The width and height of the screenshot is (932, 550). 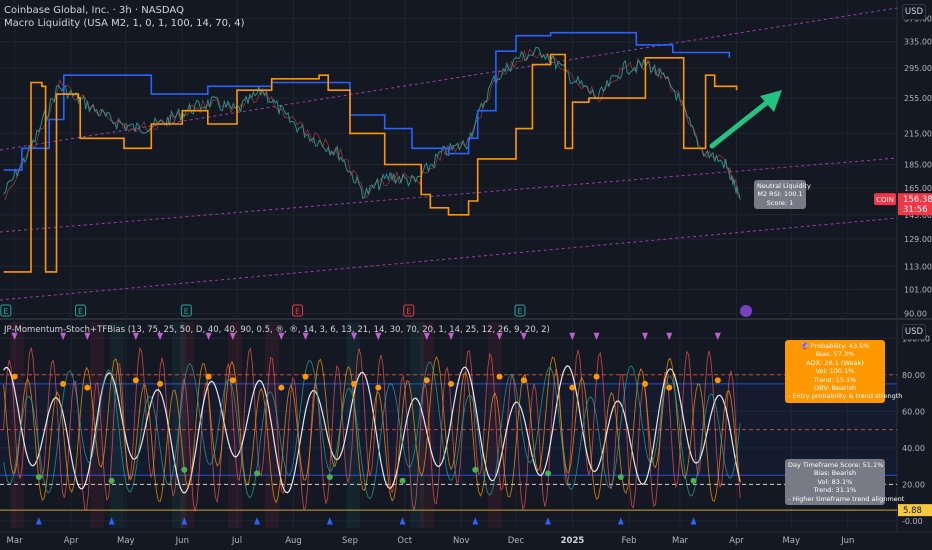 What do you see at coordinates (746, 311) in the screenshot?
I see `dividend-marker-icon` at bounding box center [746, 311].